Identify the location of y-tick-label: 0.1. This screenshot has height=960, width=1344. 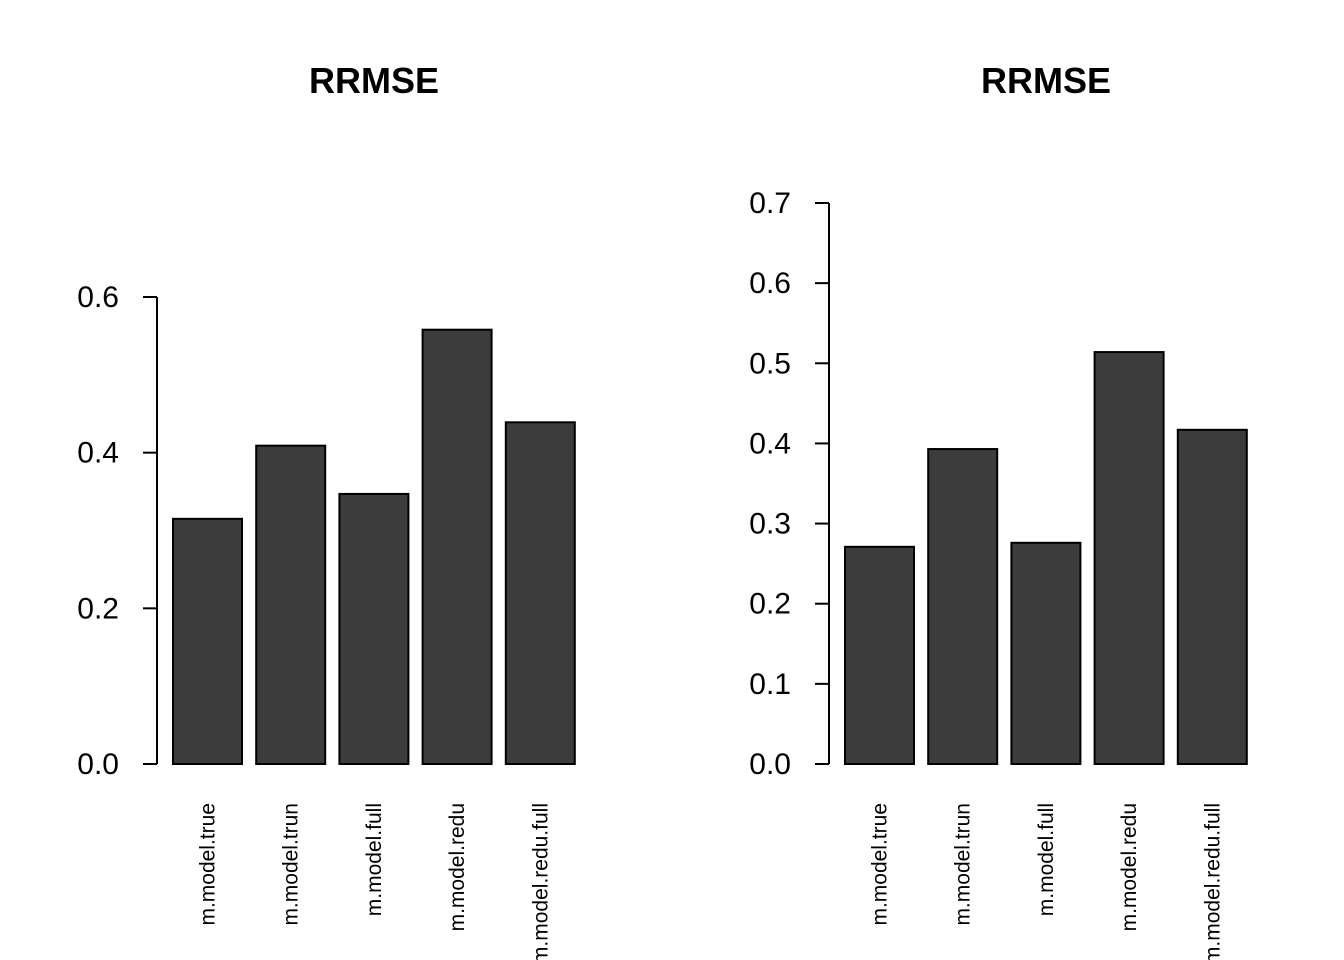
(770, 684).